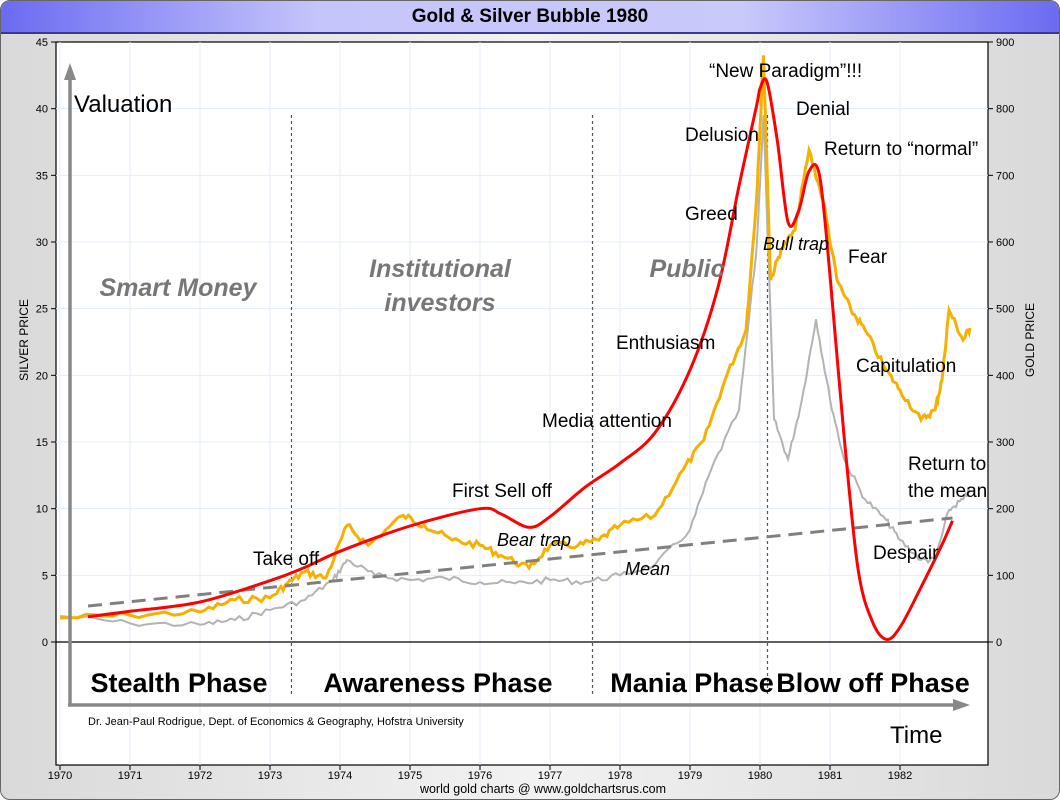 Image resolution: width=1060 pixels, height=800 pixels. I want to click on annotation-fear: Fear, so click(868, 257).